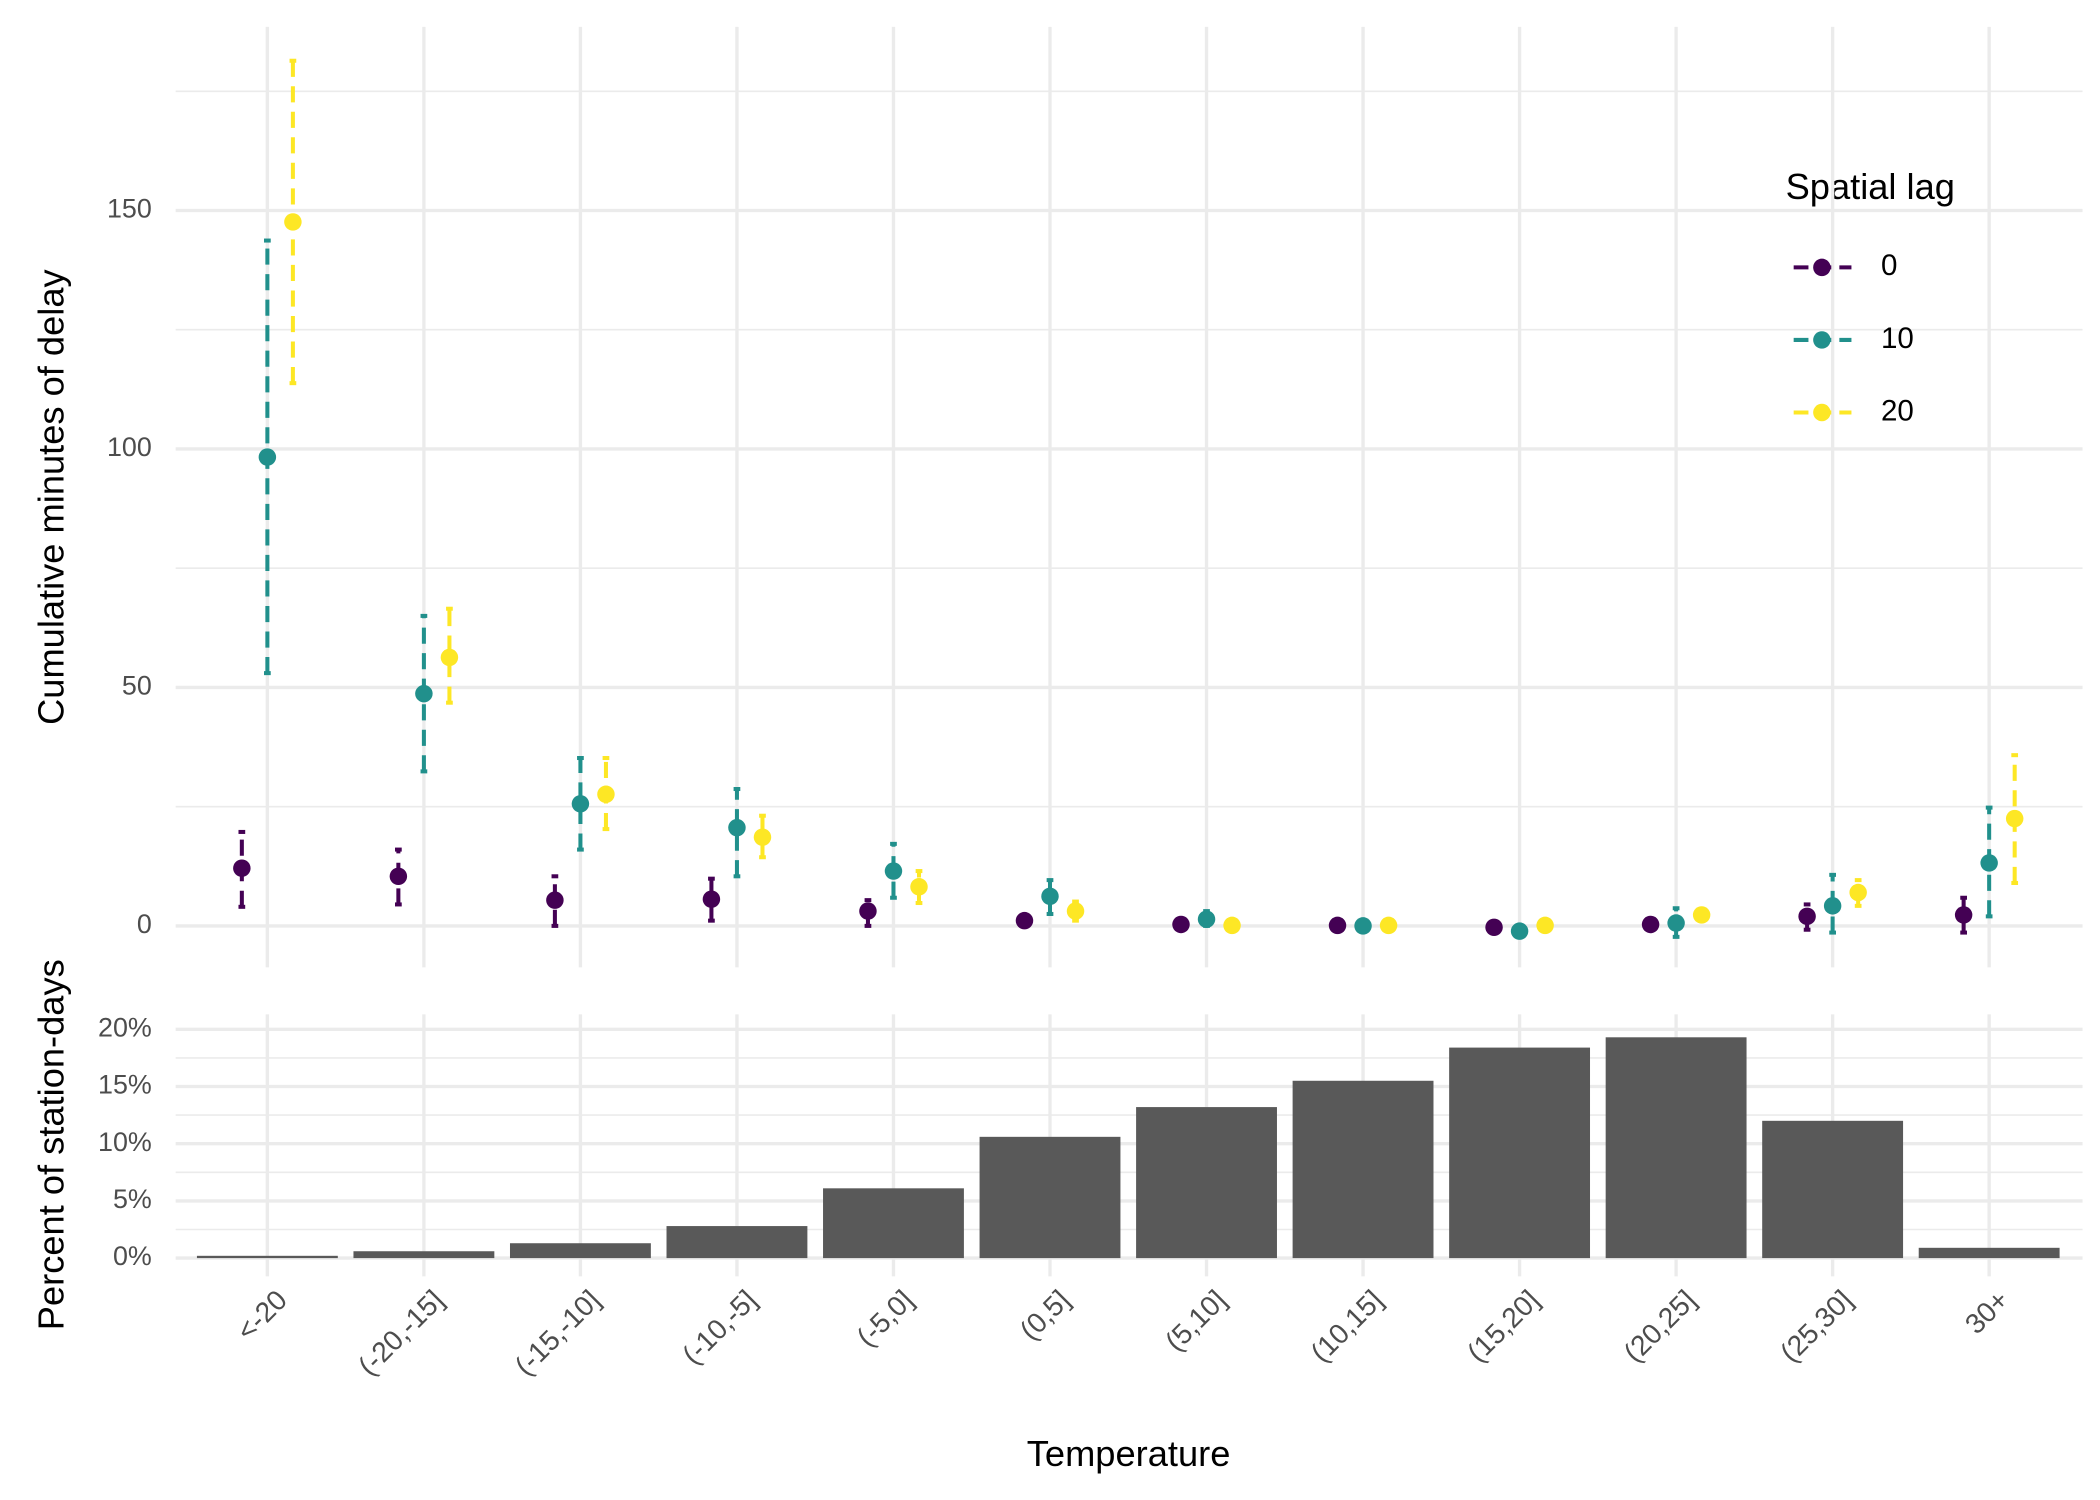 Image resolution: width=2100 pixels, height=1500 pixels. What do you see at coordinates (1502, 1325) in the screenshot?
I see `x-tick-label: (15,20]` at bounding box center [1502, 1325].